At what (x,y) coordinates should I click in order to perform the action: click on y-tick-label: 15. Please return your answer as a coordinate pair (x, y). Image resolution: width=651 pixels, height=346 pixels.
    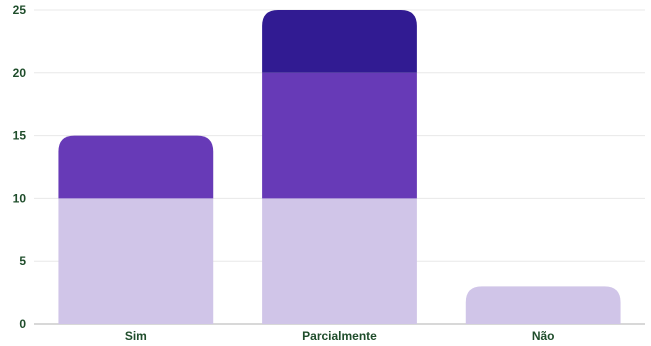
    Looking at the image, I should click on (20, 136).